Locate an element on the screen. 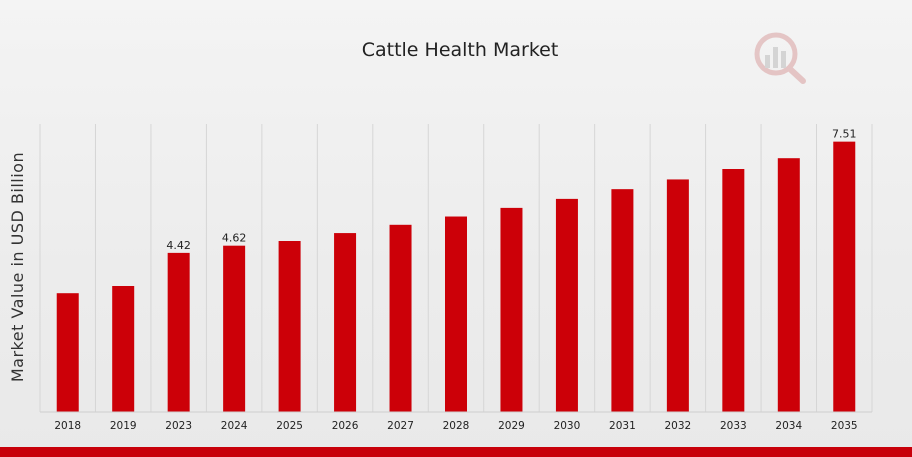 This screenshot has width=912, height=457. bar-2028 is located at coordinates (456, 314).